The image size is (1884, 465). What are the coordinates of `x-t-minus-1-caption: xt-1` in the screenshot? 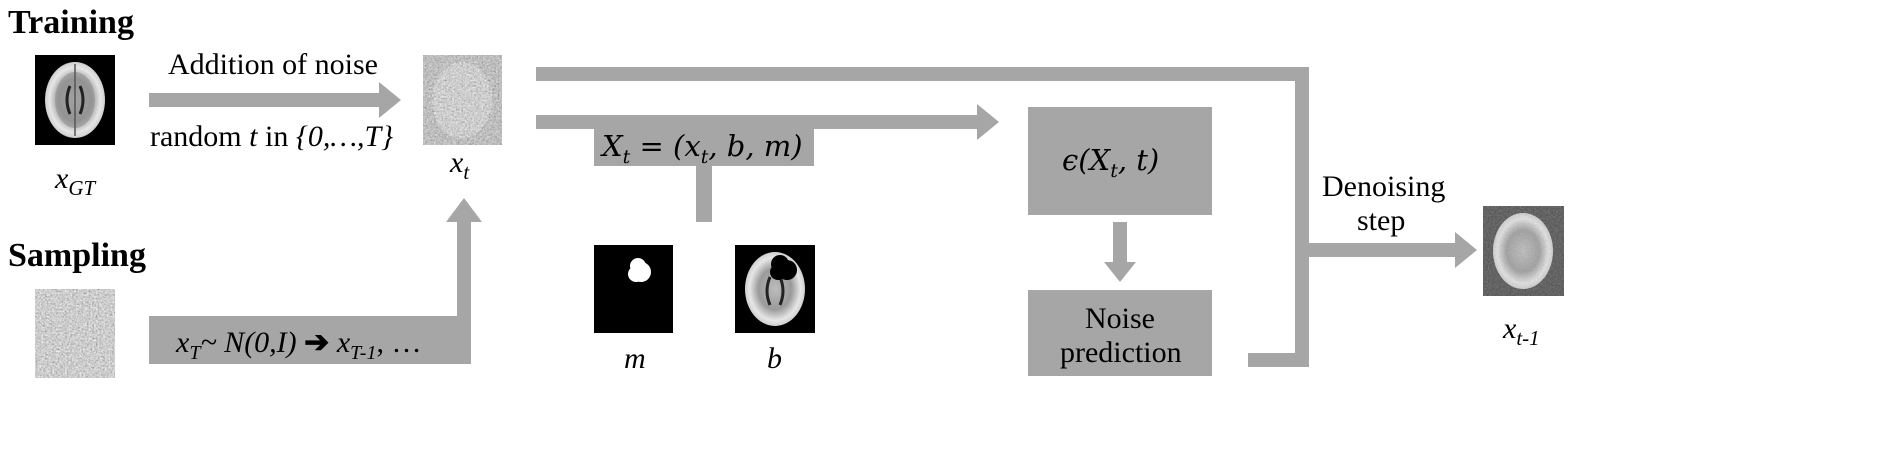 It's located at (1521, 331).